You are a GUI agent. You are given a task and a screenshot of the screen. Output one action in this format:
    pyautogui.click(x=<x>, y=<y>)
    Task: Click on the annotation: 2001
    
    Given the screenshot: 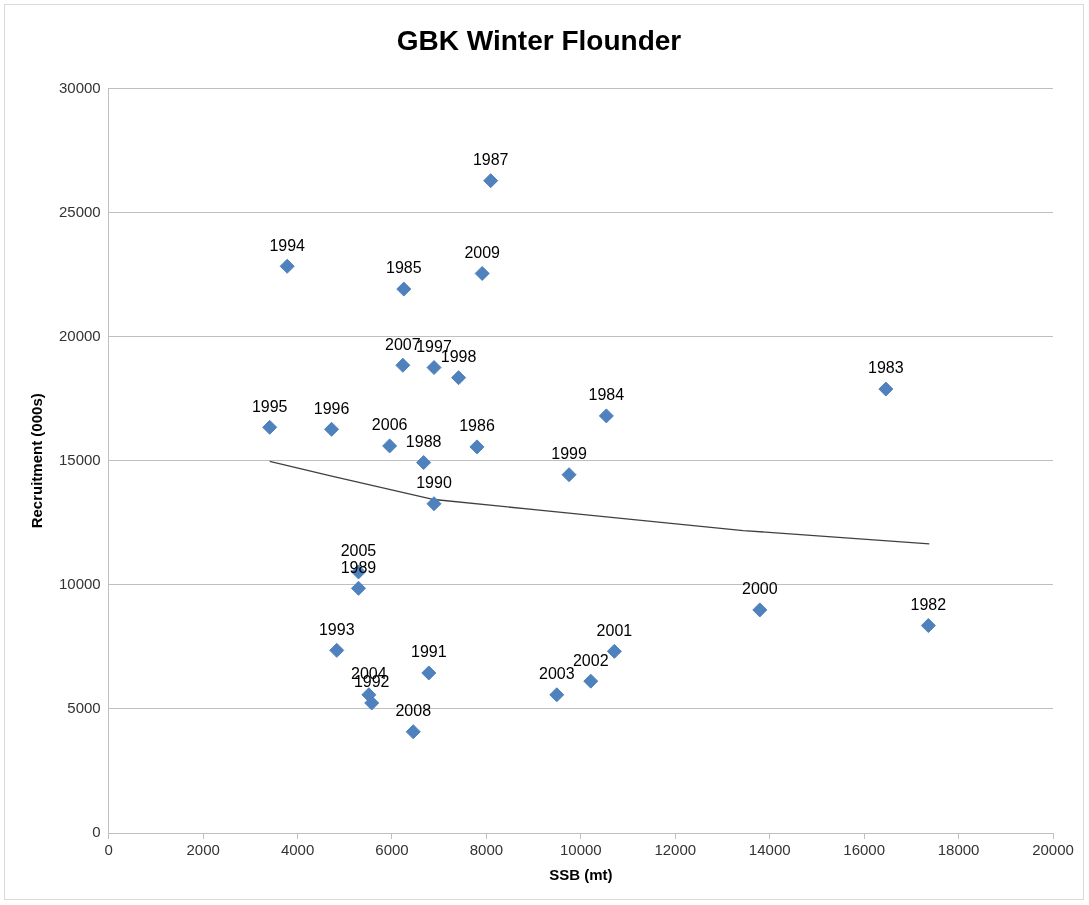 What is the action you would take?
    pyautogui.click(x=614, y=630)
    